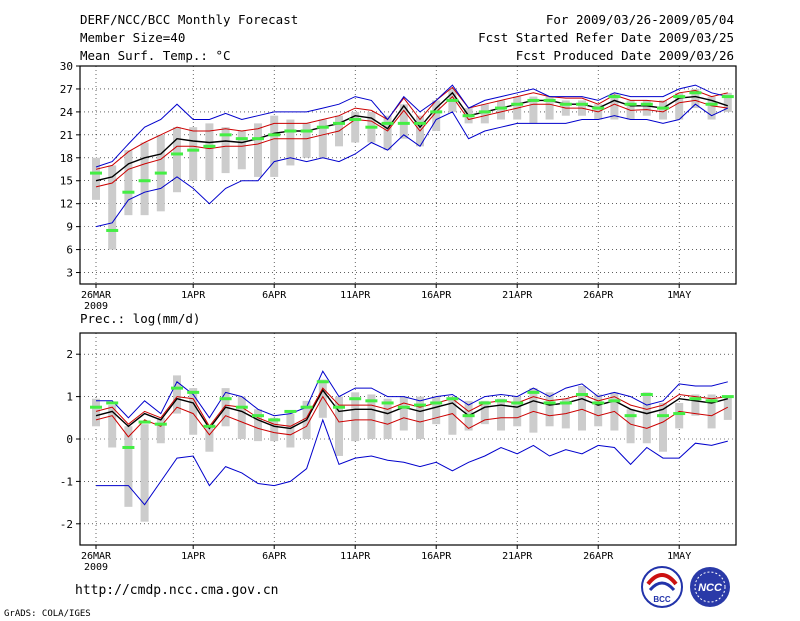 This screenshot has width=800, height=621. What do you see at coordinates (155, 55) in the screenshot?
I see `variable-label: Mean Surf. Temp.: °C` at bounding box center [155, 55].